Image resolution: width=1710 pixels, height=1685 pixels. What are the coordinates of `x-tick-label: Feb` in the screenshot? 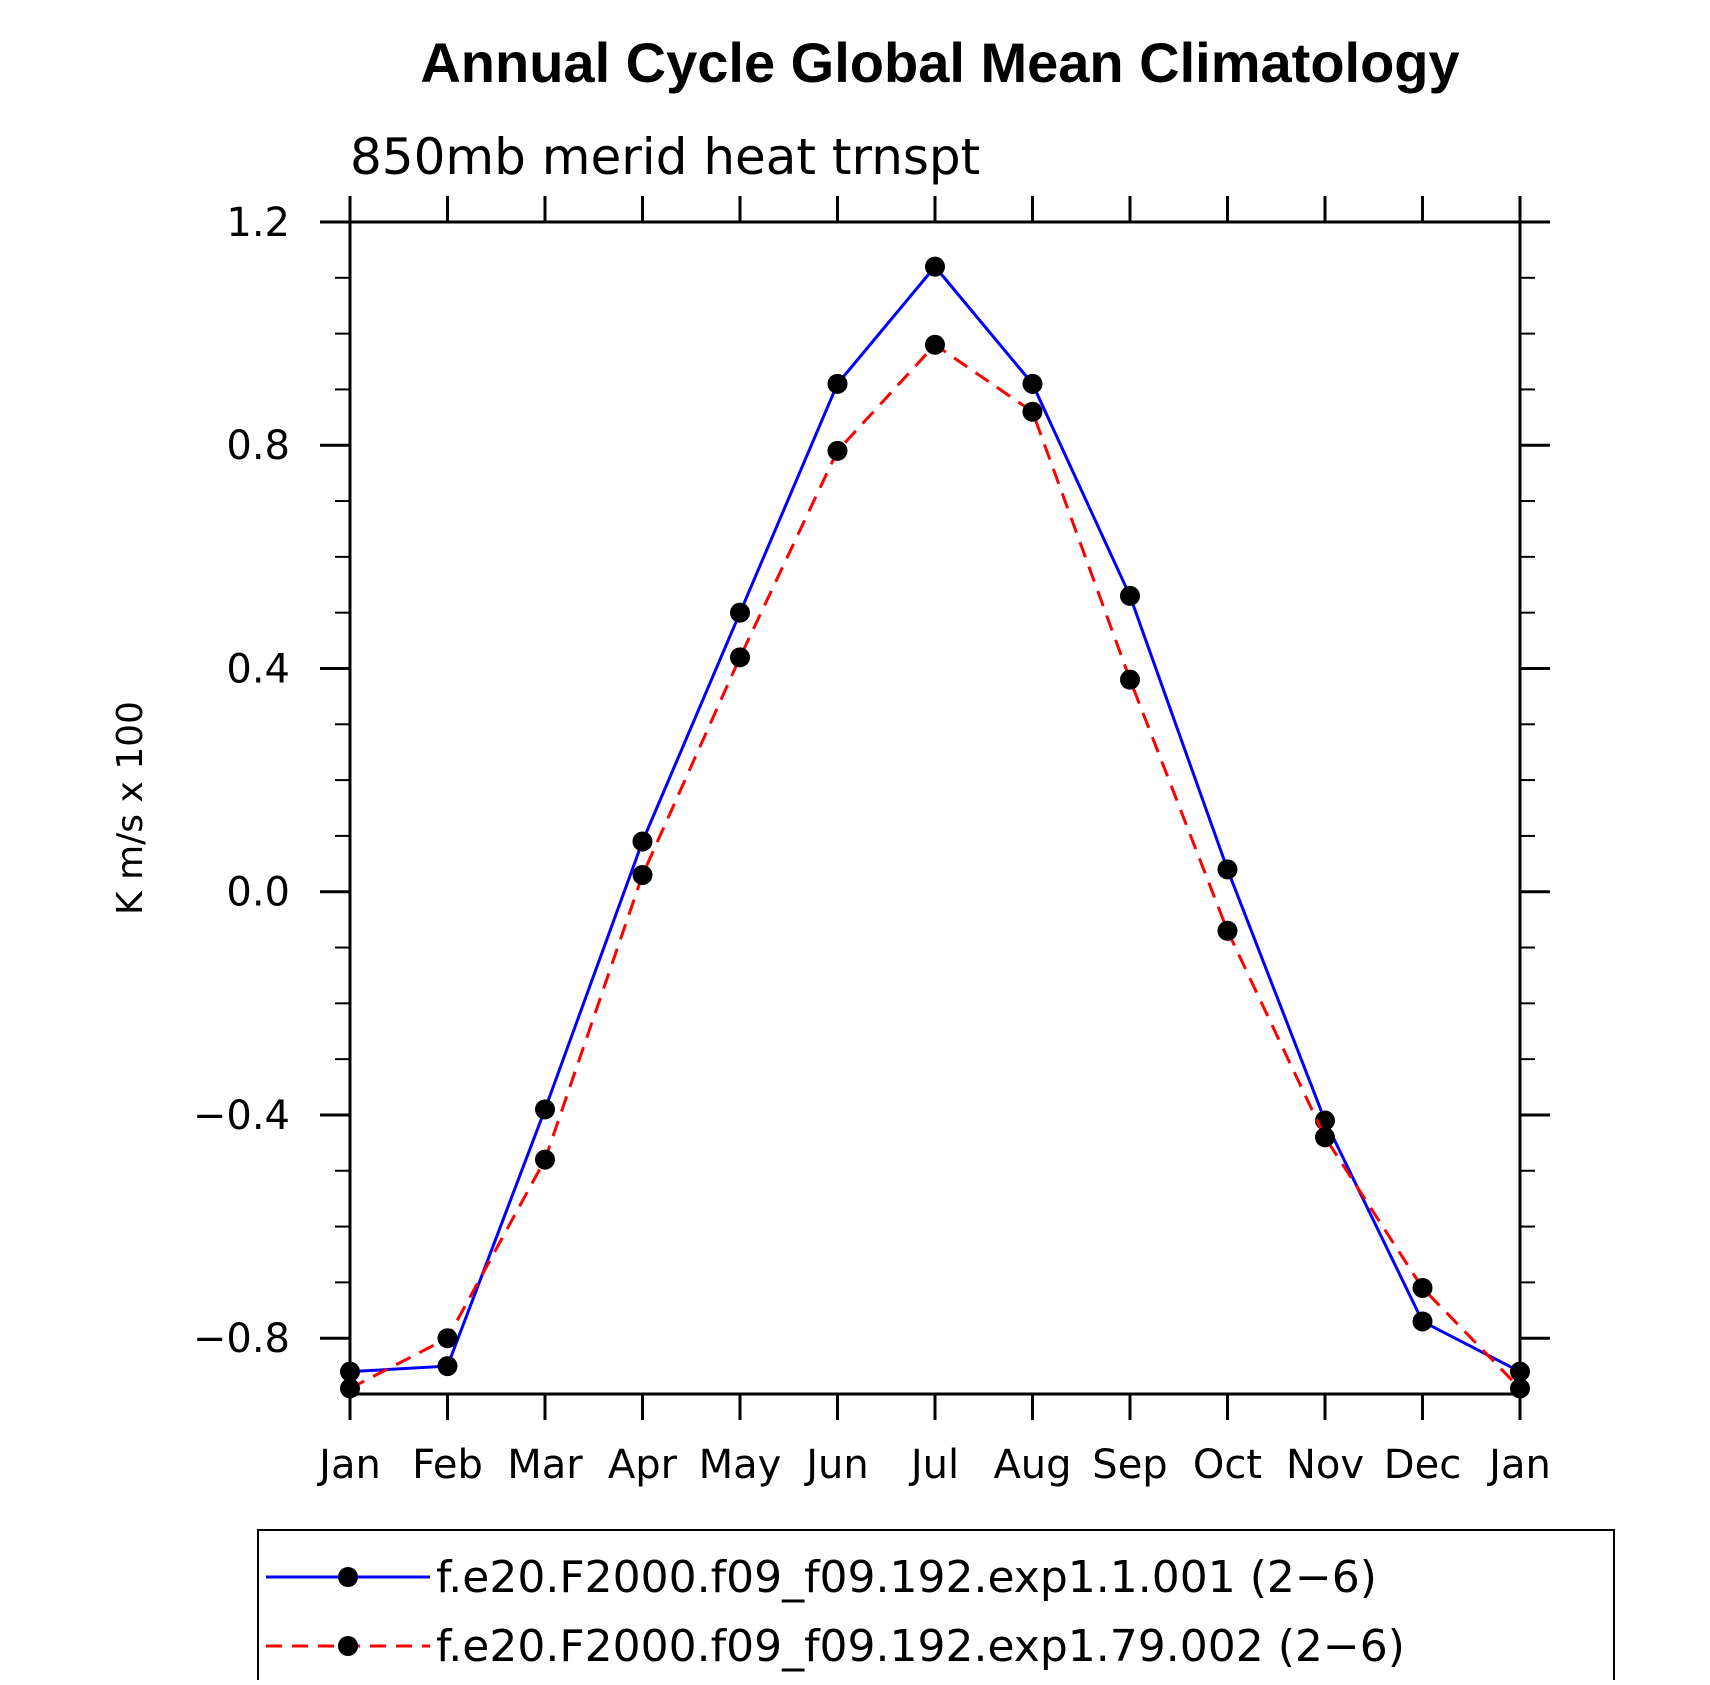 It's located at (447, 1465).